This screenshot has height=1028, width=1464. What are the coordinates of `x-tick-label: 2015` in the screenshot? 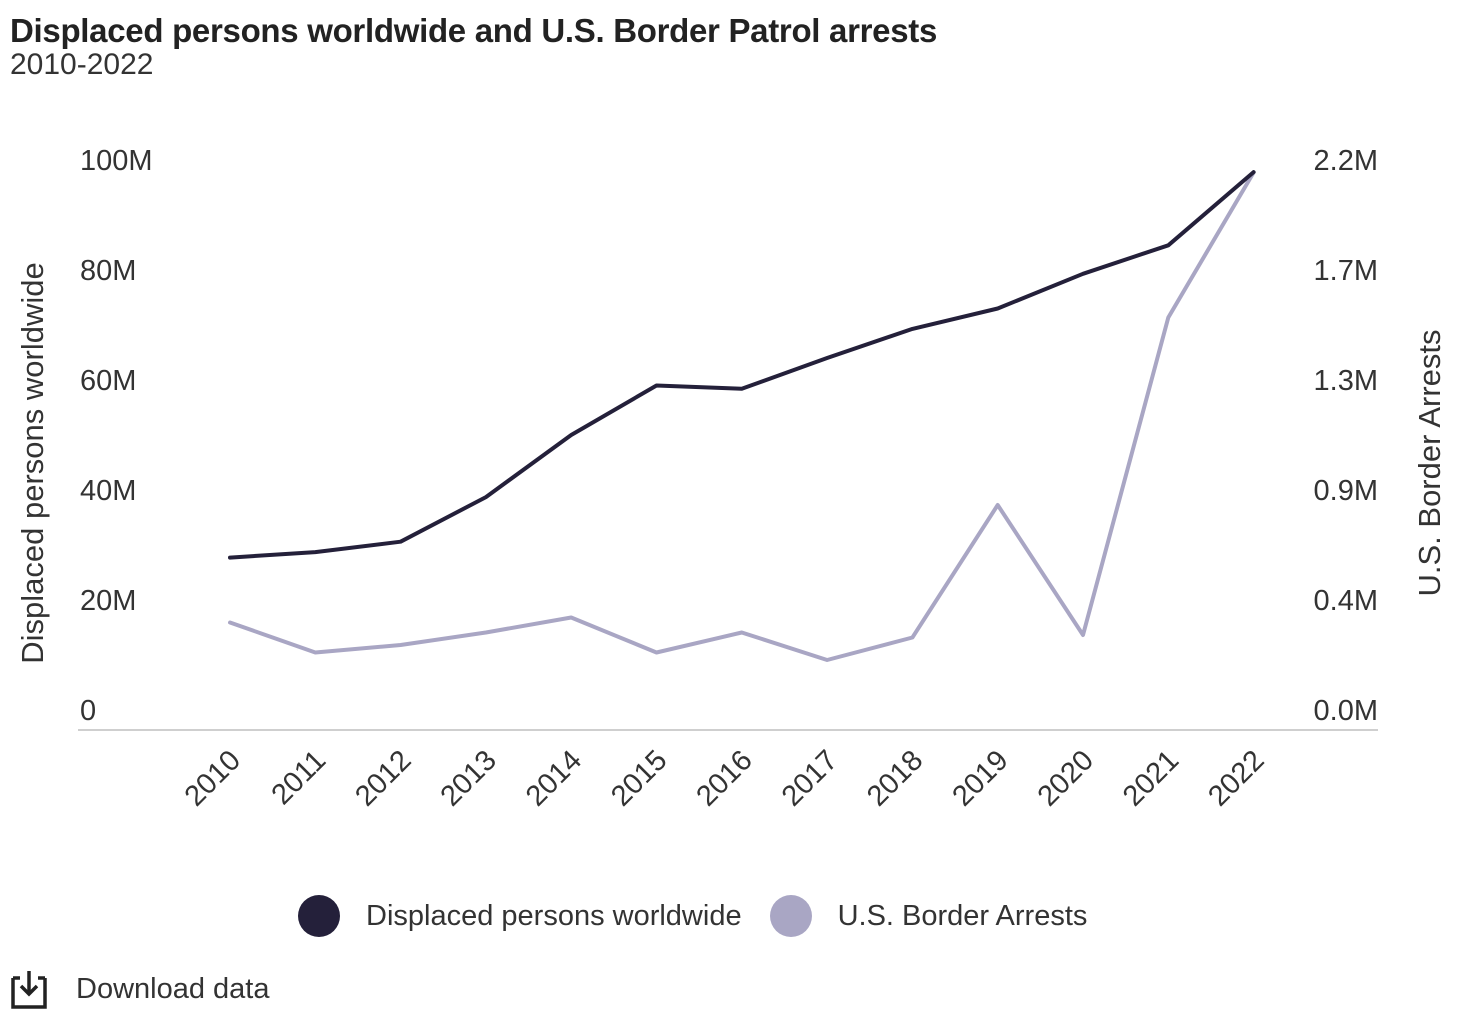 It's located at (639, 778).